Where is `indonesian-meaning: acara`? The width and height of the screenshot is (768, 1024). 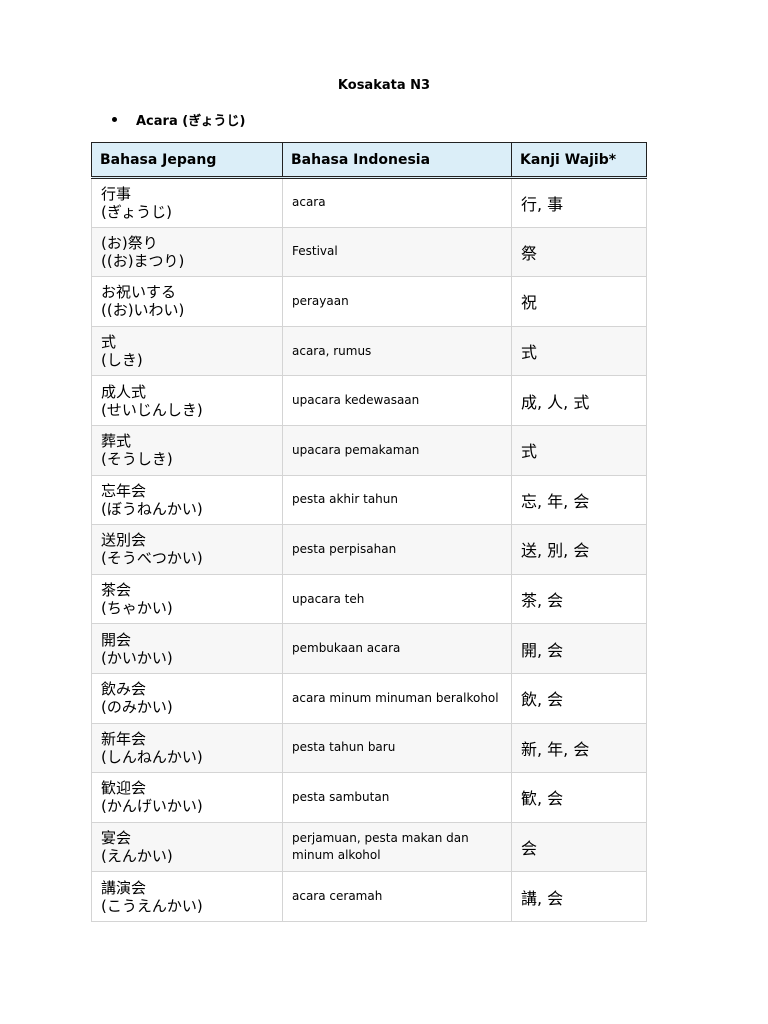 indonesian-meaning: acara is located at coordinates (397, 202).